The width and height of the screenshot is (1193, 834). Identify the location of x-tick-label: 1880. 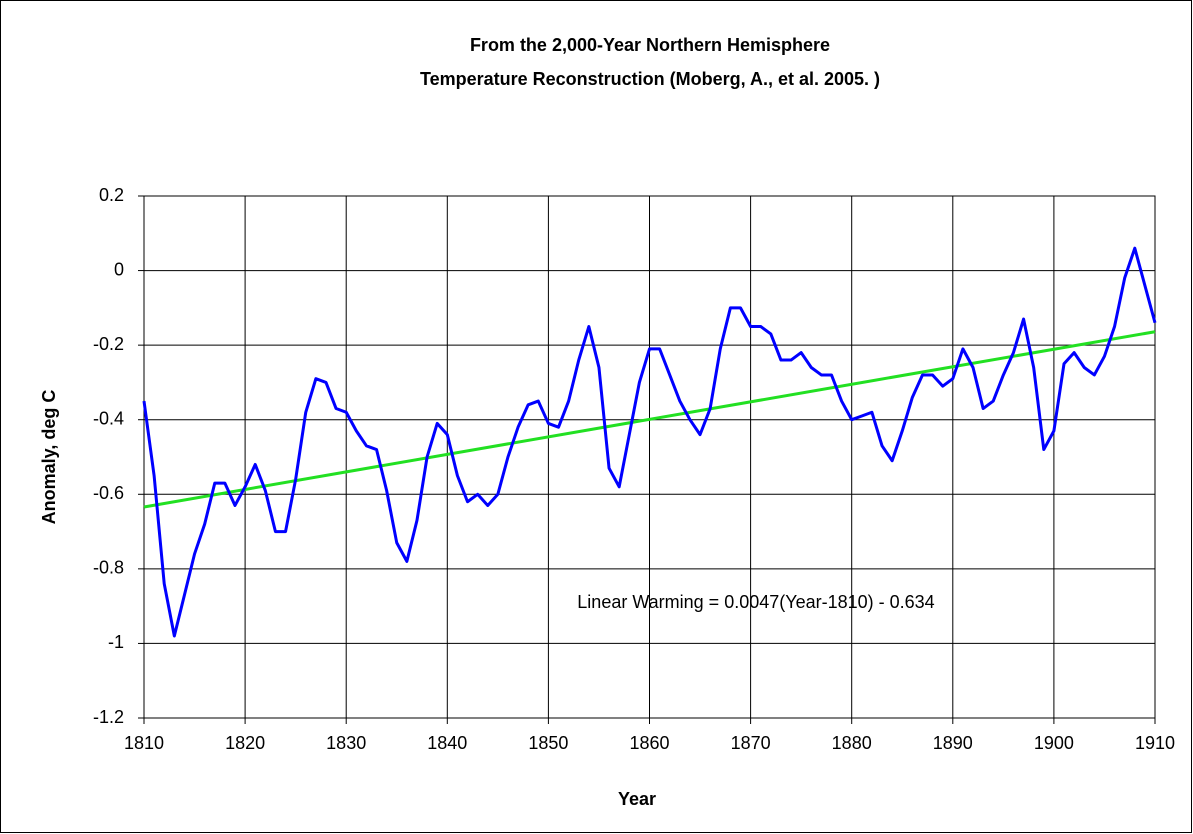
(852, 743).